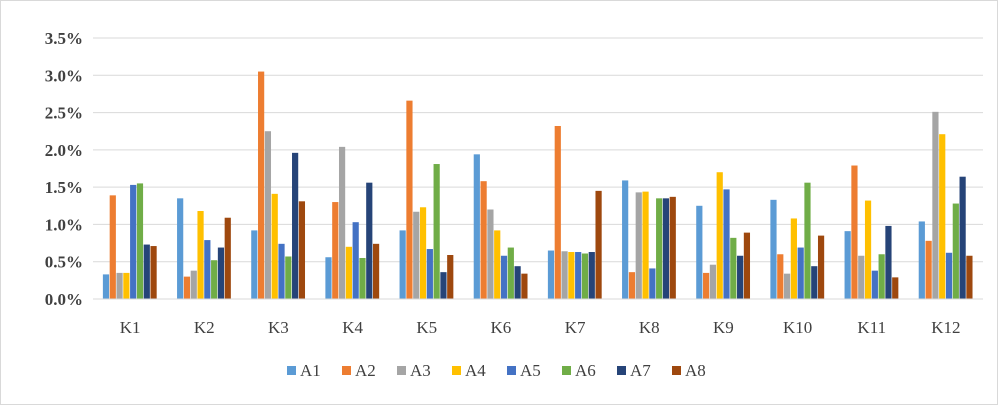 Image resolution: width=998 pixels, height=405 pixels. Describe the element at coordinates (530, 370) in the screenshot. I see `legend-label-a5: A5` at that location.